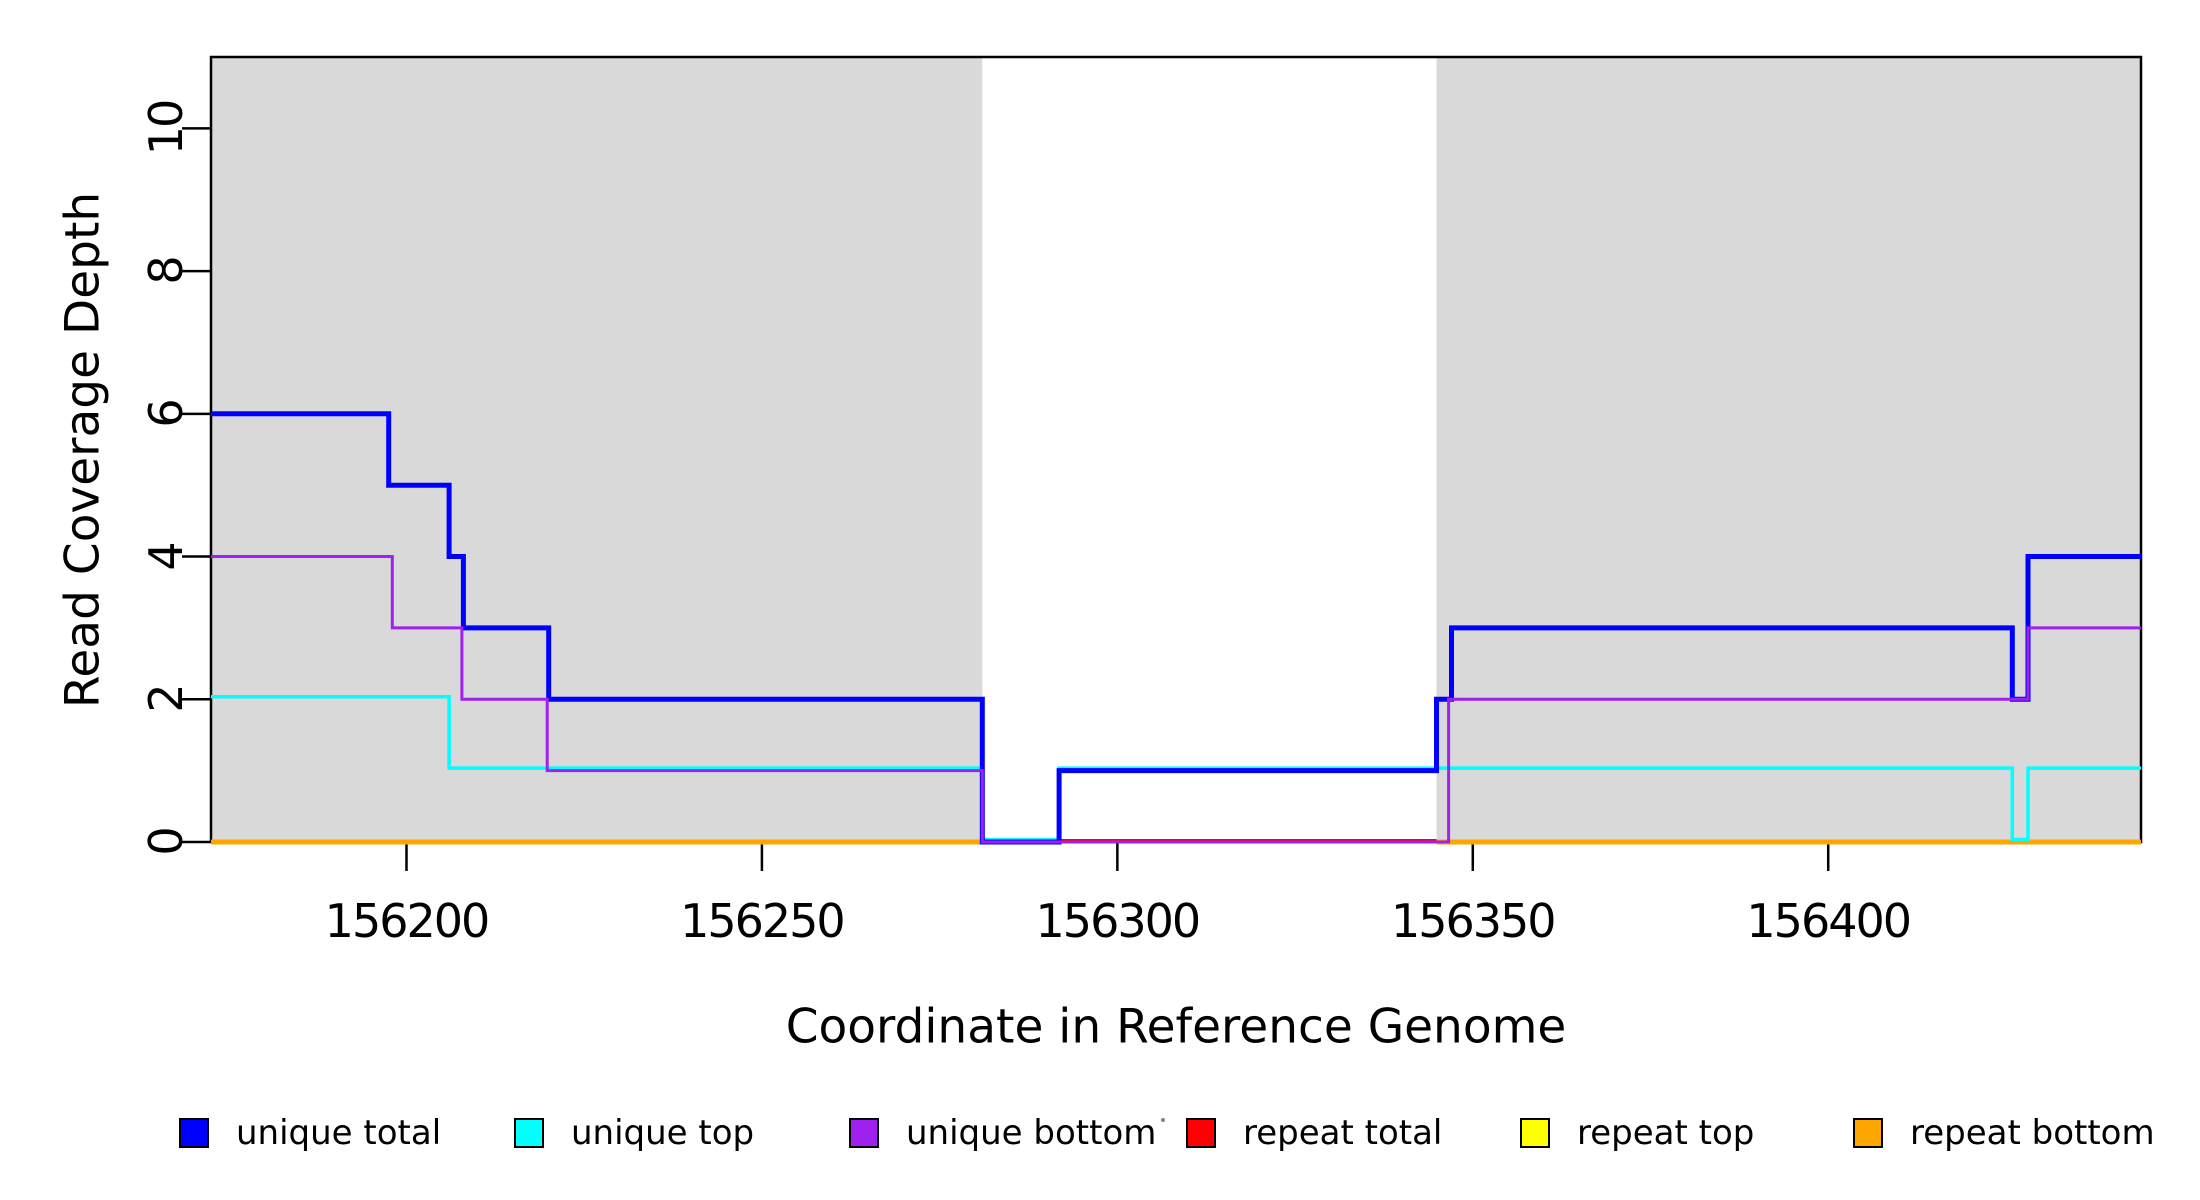 This screenshot has width=2200, height=1200. What do you see at coordinates (663, 1133) in the screenshot?
I see `legend-label: unique top` at bounding box center [663, 1133].